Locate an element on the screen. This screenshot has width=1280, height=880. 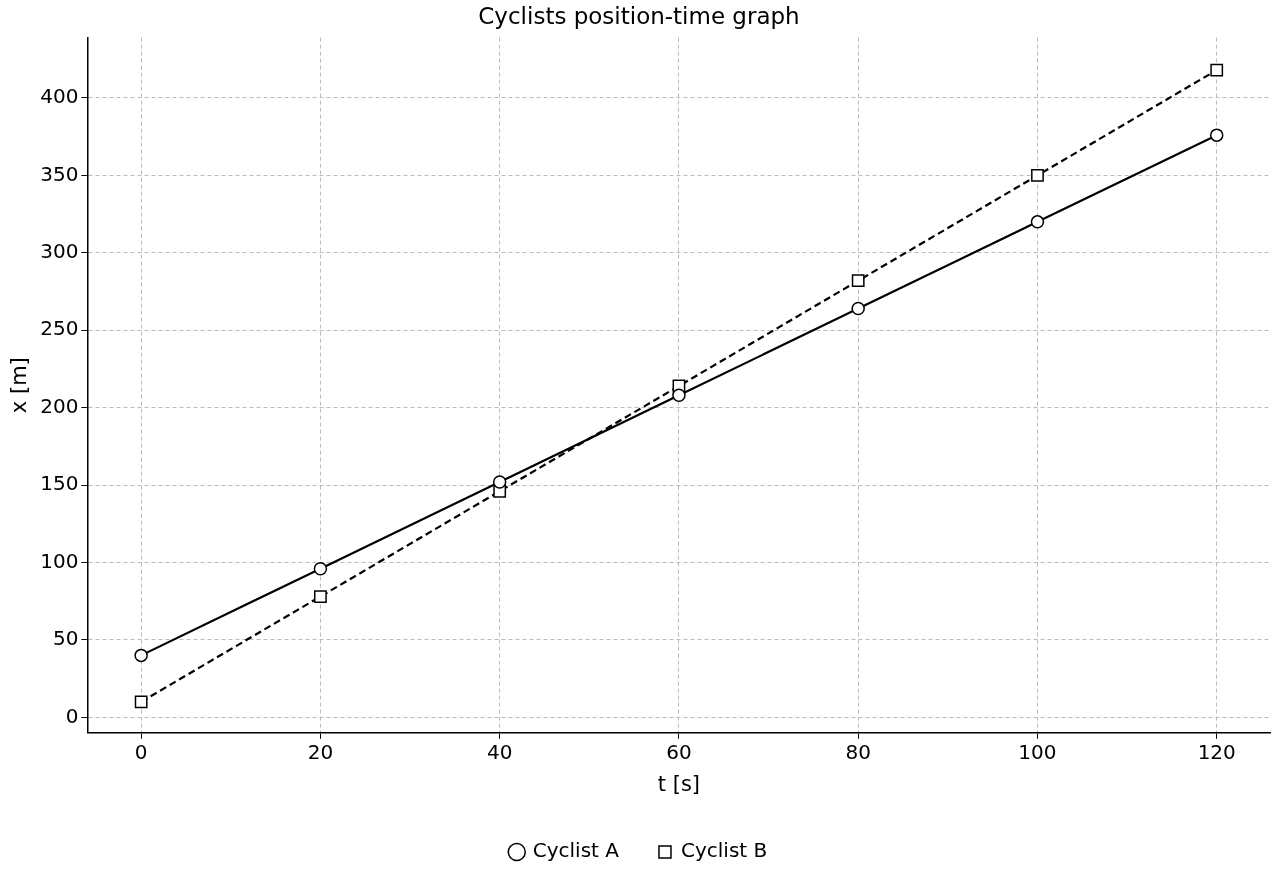
y-tick-label: 100 is located at coordinates (59, 560).